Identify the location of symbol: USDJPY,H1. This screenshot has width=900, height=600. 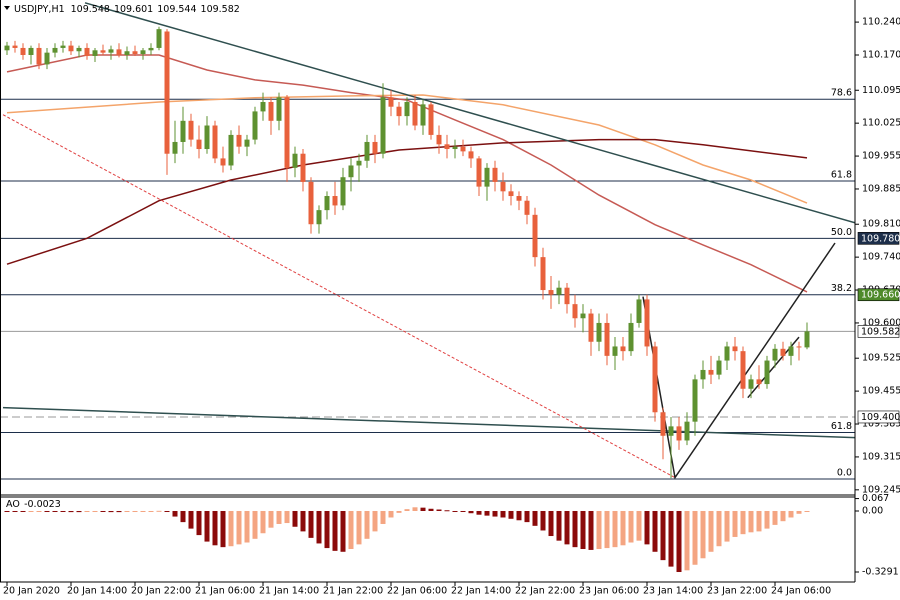
(39, 9).